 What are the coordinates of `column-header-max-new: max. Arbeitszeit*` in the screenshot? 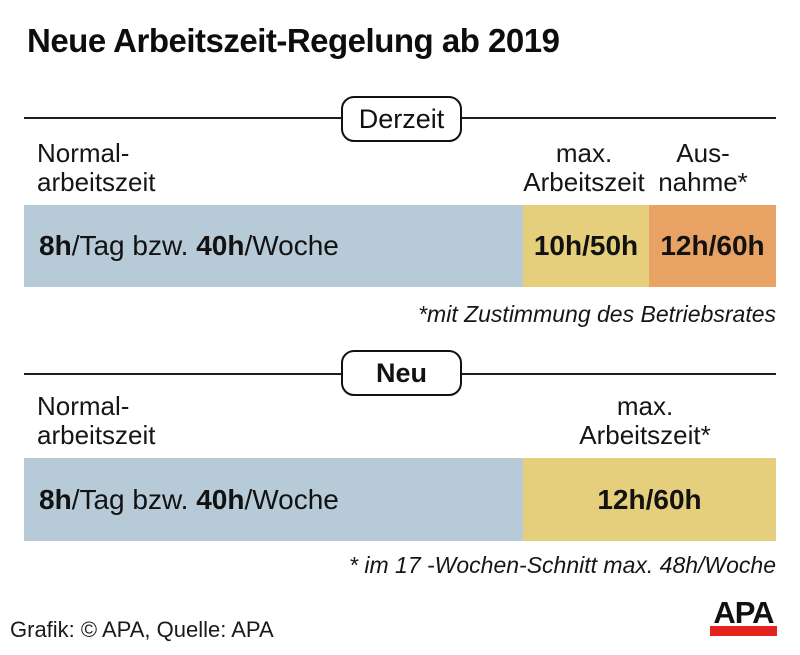 It's located at (645, 421).